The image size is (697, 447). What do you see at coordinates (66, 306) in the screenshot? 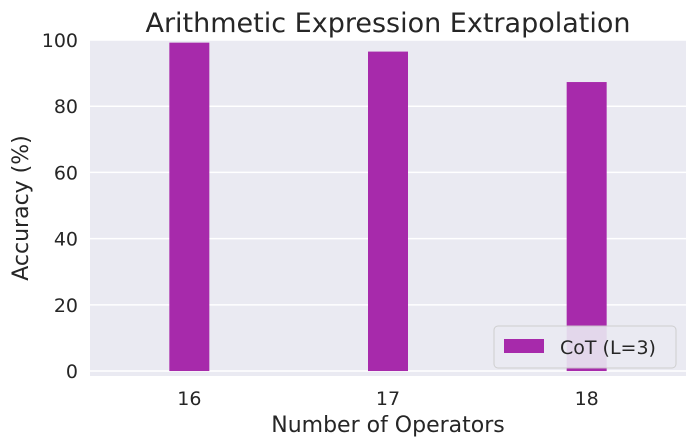
I see `y-tick-label-20: 20` at bounding box center [66, 306].